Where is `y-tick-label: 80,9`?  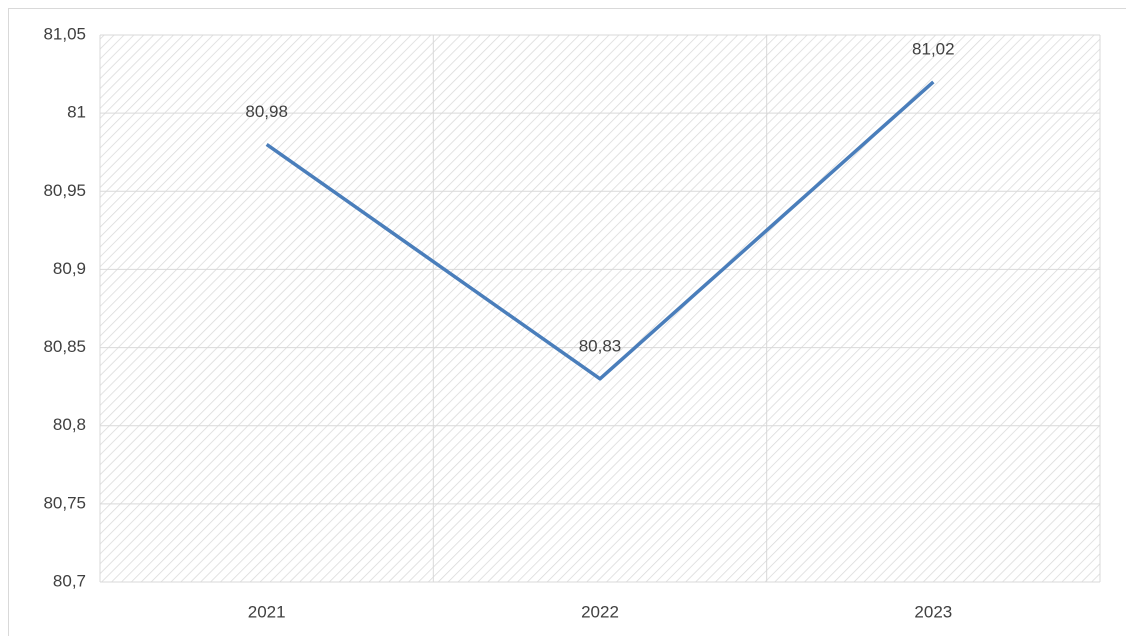
y-tick-label: 80,9 is located at coordinates (69, 268).